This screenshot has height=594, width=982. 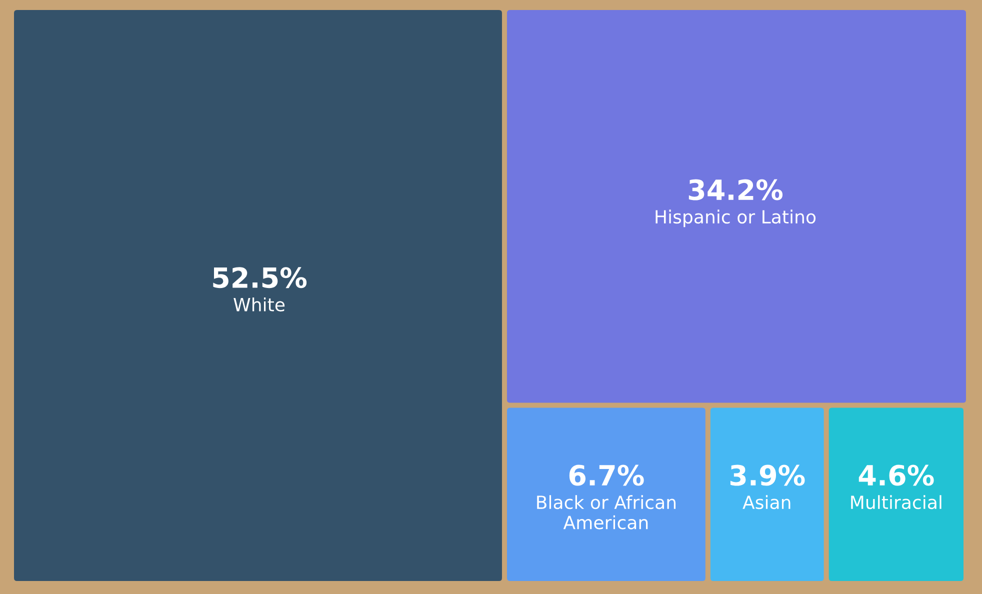 I want to click on data-label: 34.2%, so click(x=735, y=189).